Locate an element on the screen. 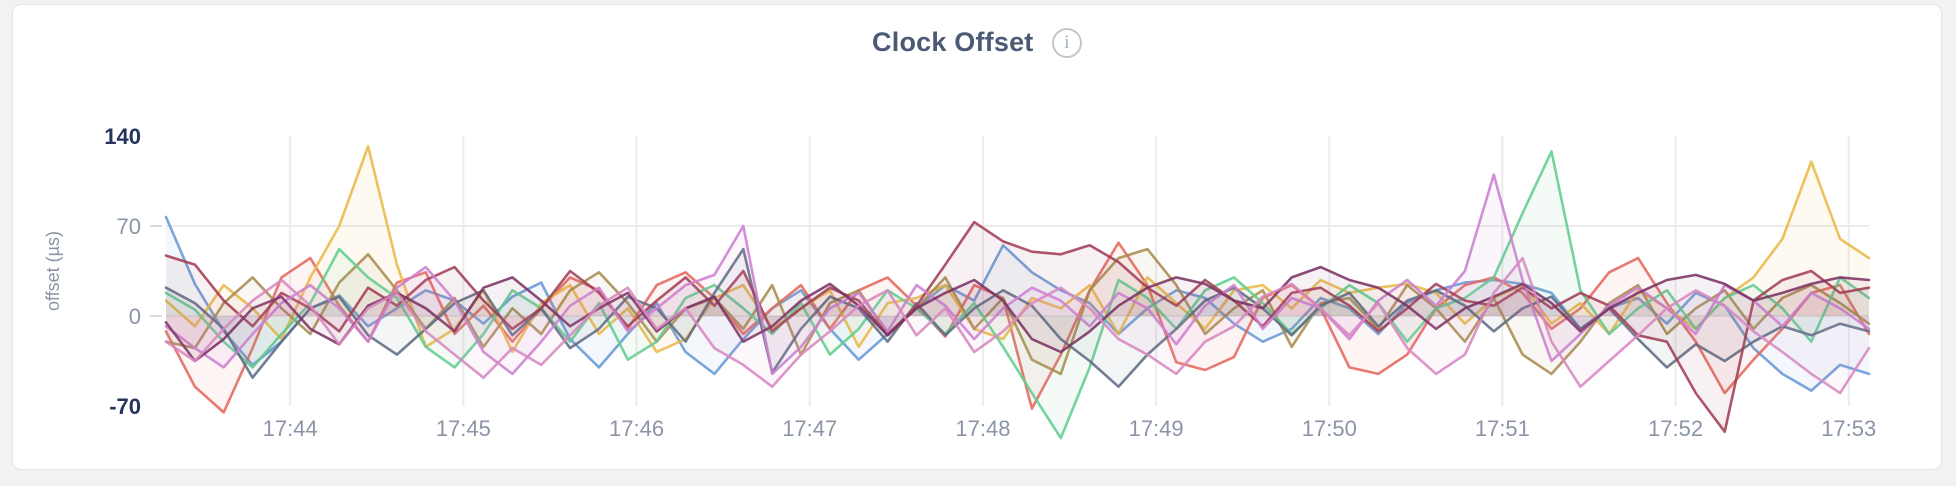 The height and width of the screenshot is (486, 1956). x-tick-label: 17:46 is located at coordinates (636, 428).